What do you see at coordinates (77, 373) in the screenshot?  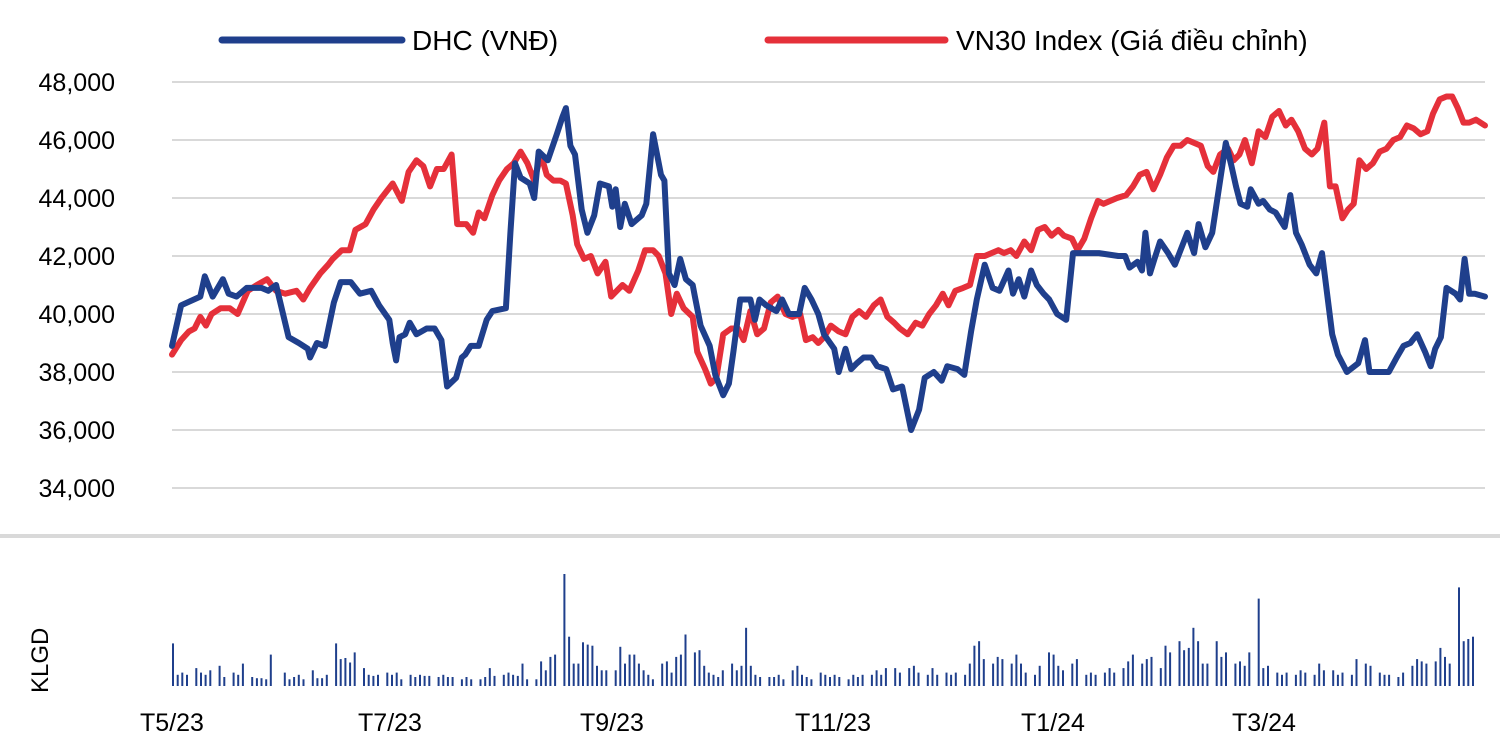 I see `y-tick-label: 38,000` at bounding box center [77, 373].